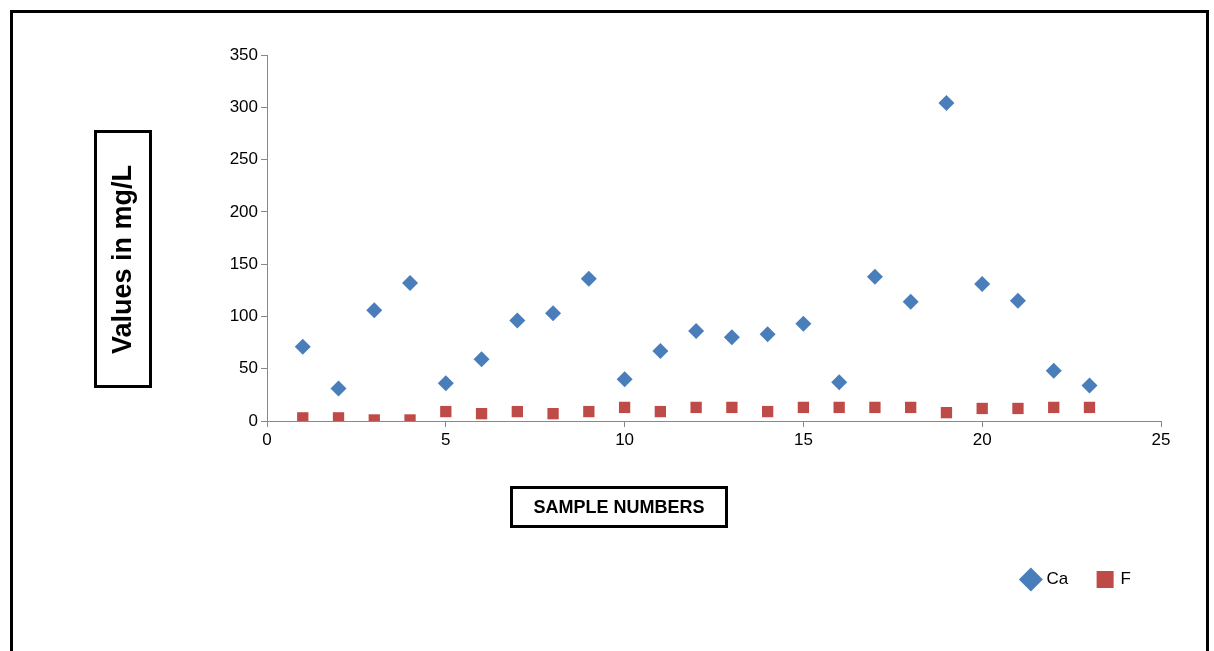 This screenshot has width=1214, height=651. What do you see at coordinates (243, 263) in the screenshot?
I see `y-tick-label: 150` at bounding box center [243, 263].